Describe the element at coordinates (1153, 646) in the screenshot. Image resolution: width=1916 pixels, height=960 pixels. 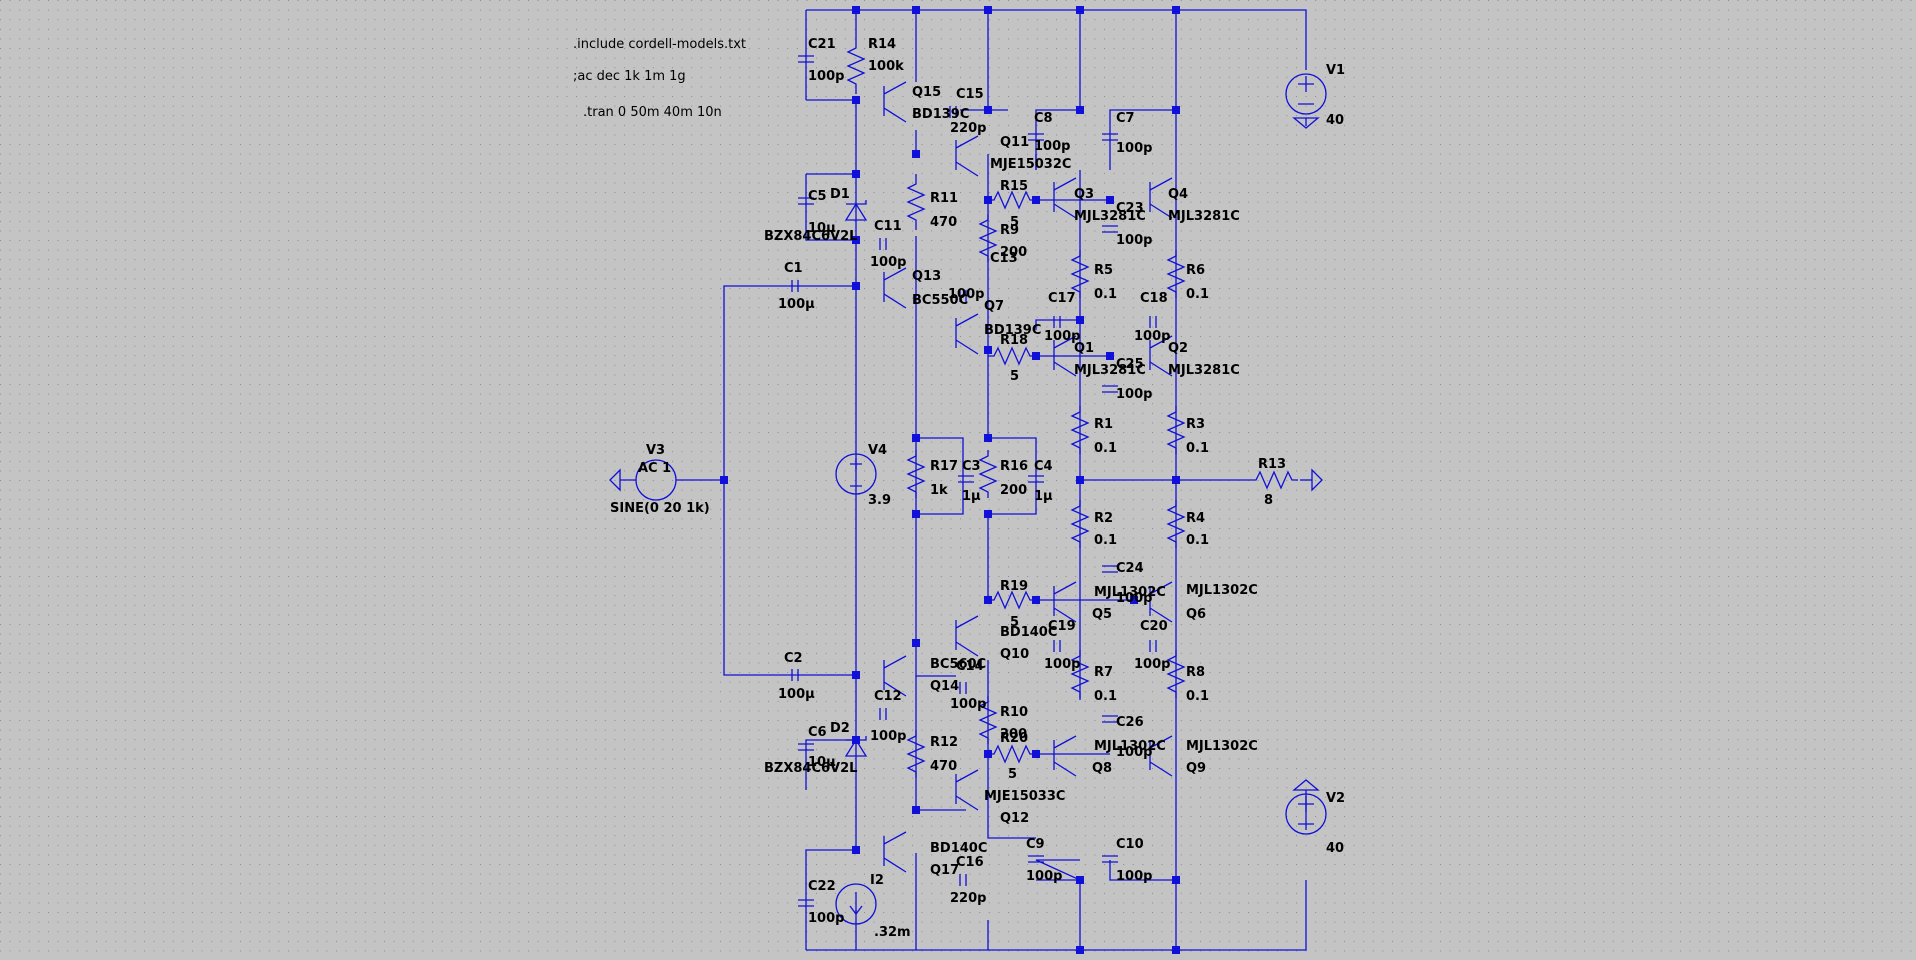
I see `capacitor-c20` at that location.